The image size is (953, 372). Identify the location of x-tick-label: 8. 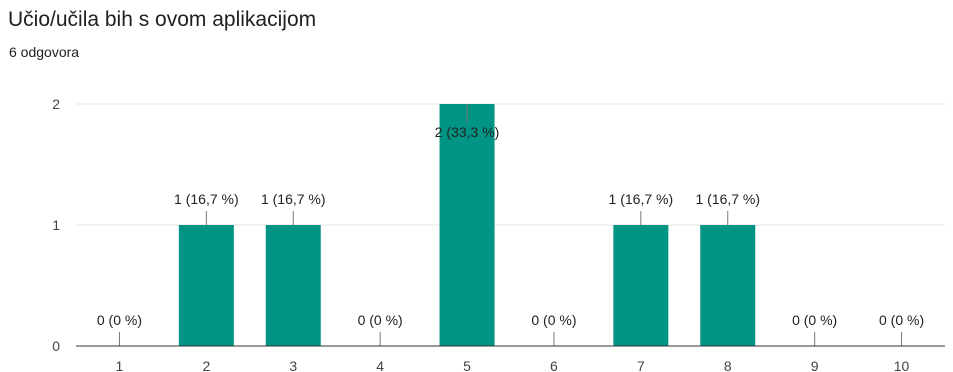
(728, 365).